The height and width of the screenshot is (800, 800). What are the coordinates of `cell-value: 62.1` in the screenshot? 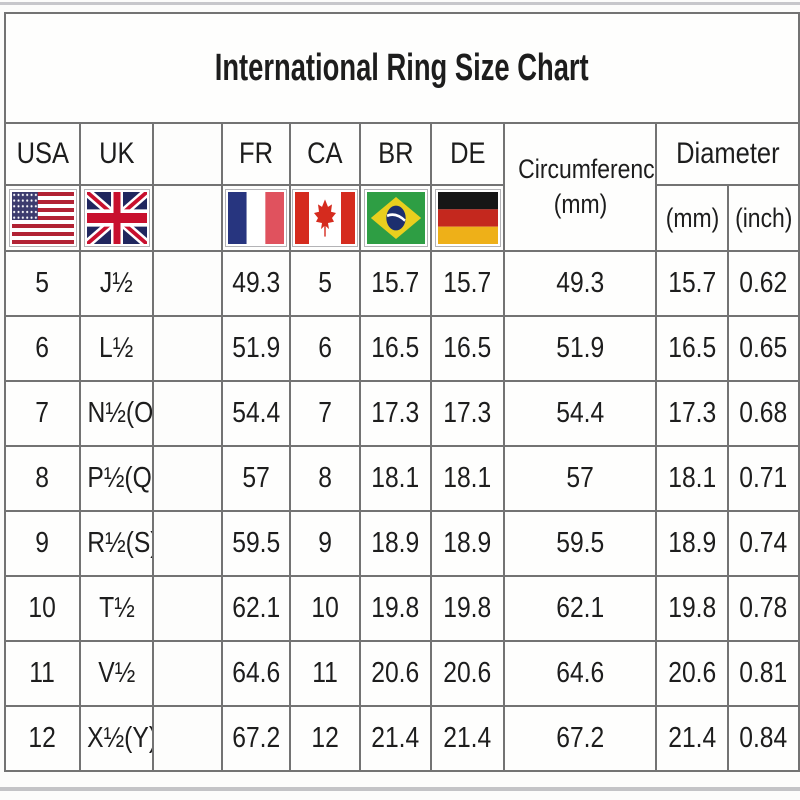 It's located at (255, 608).